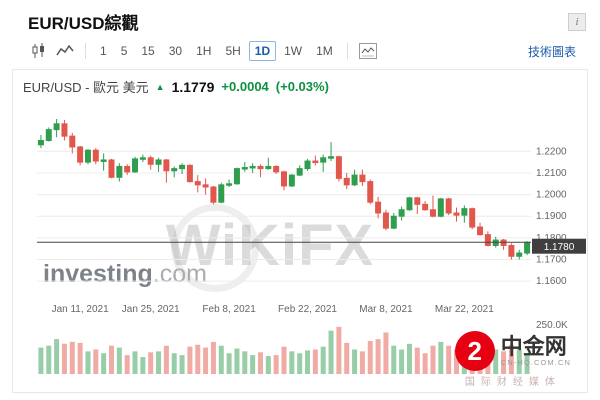 This screenshot has height=400, width=600. Describe the element at coordinates (552, 325) in the screenshot. I see `volume-axis-label: 250.0K` at that location.